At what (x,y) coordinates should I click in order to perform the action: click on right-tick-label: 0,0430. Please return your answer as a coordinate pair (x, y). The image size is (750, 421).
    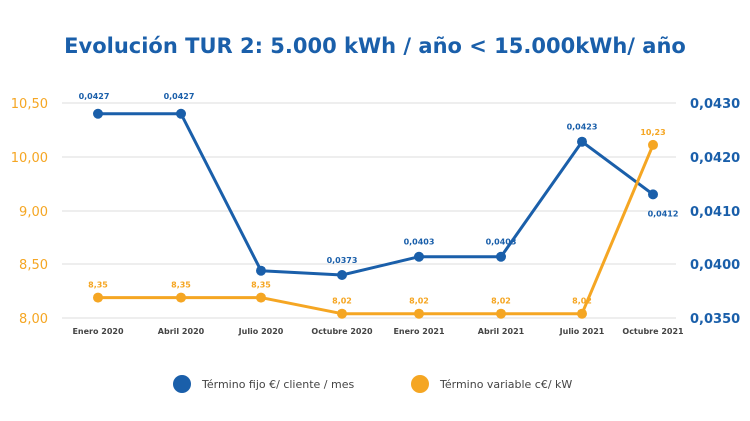
    Looking at the image, I should click on (715, 104).